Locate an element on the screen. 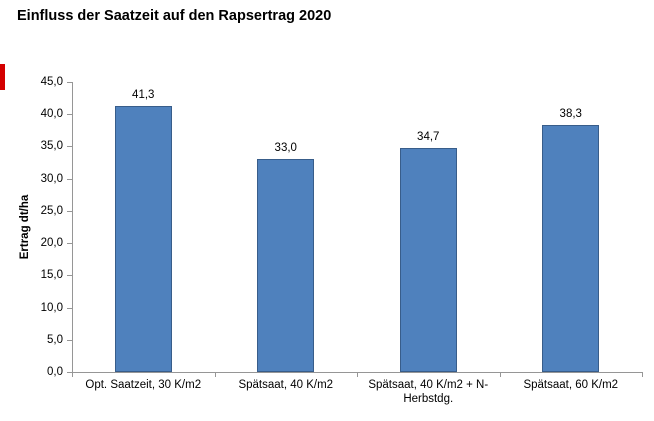  x-axis-line is located at coordinates (357, 372).